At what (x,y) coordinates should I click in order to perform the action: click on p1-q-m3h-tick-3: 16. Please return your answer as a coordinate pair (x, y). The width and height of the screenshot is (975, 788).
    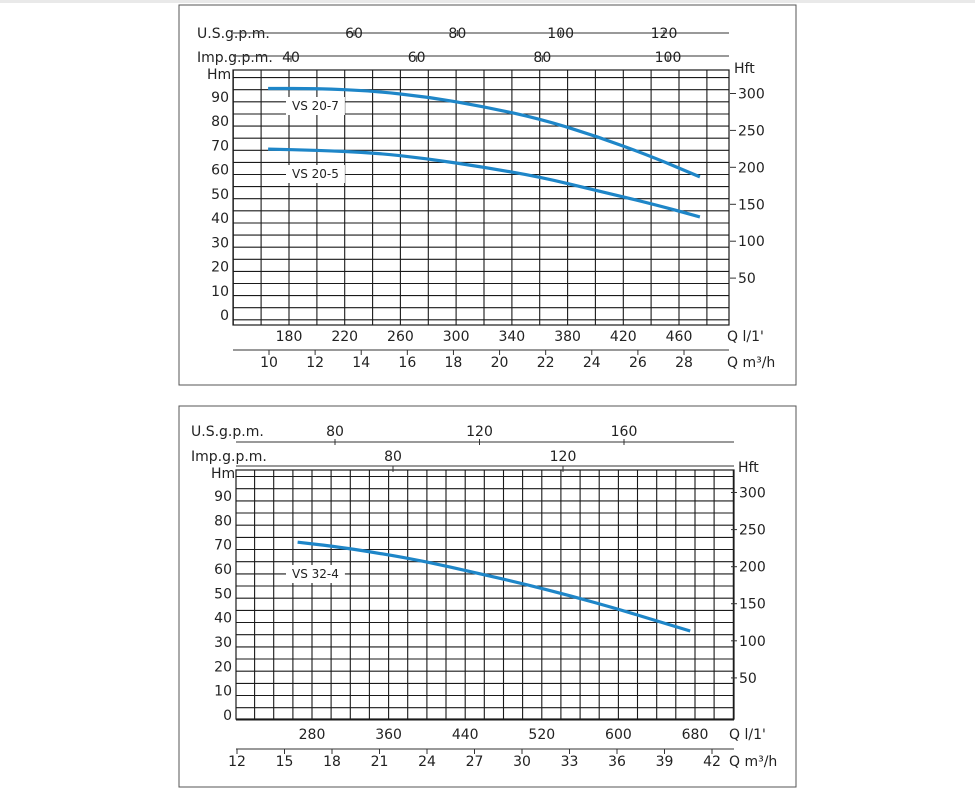
    Looking at the image, I should click on (407, 363).